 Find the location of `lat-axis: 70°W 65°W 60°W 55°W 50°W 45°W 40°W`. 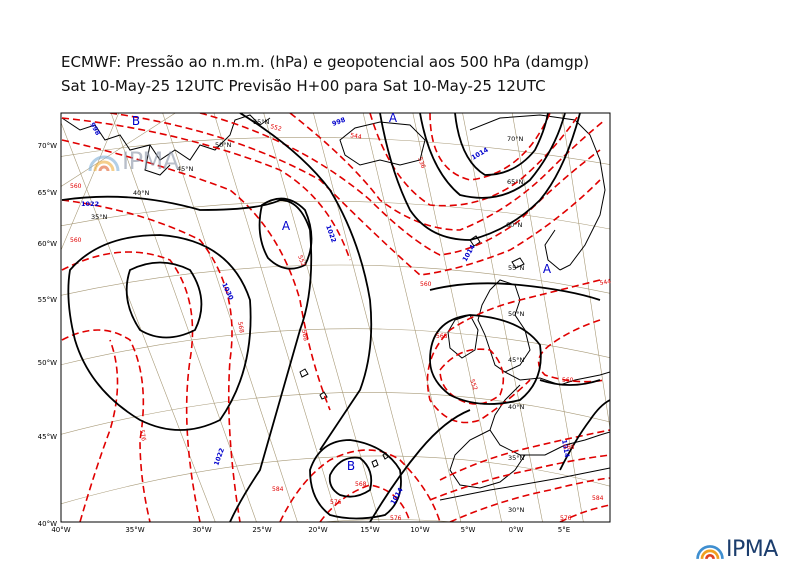

lat-axis: 70°W 65°W 60°W 55°W 50°W 45°W 40°W is located at coordinates (47, 335).